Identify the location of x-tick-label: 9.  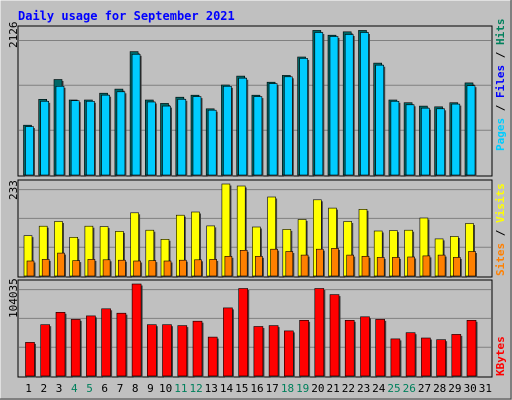
(150, 388).